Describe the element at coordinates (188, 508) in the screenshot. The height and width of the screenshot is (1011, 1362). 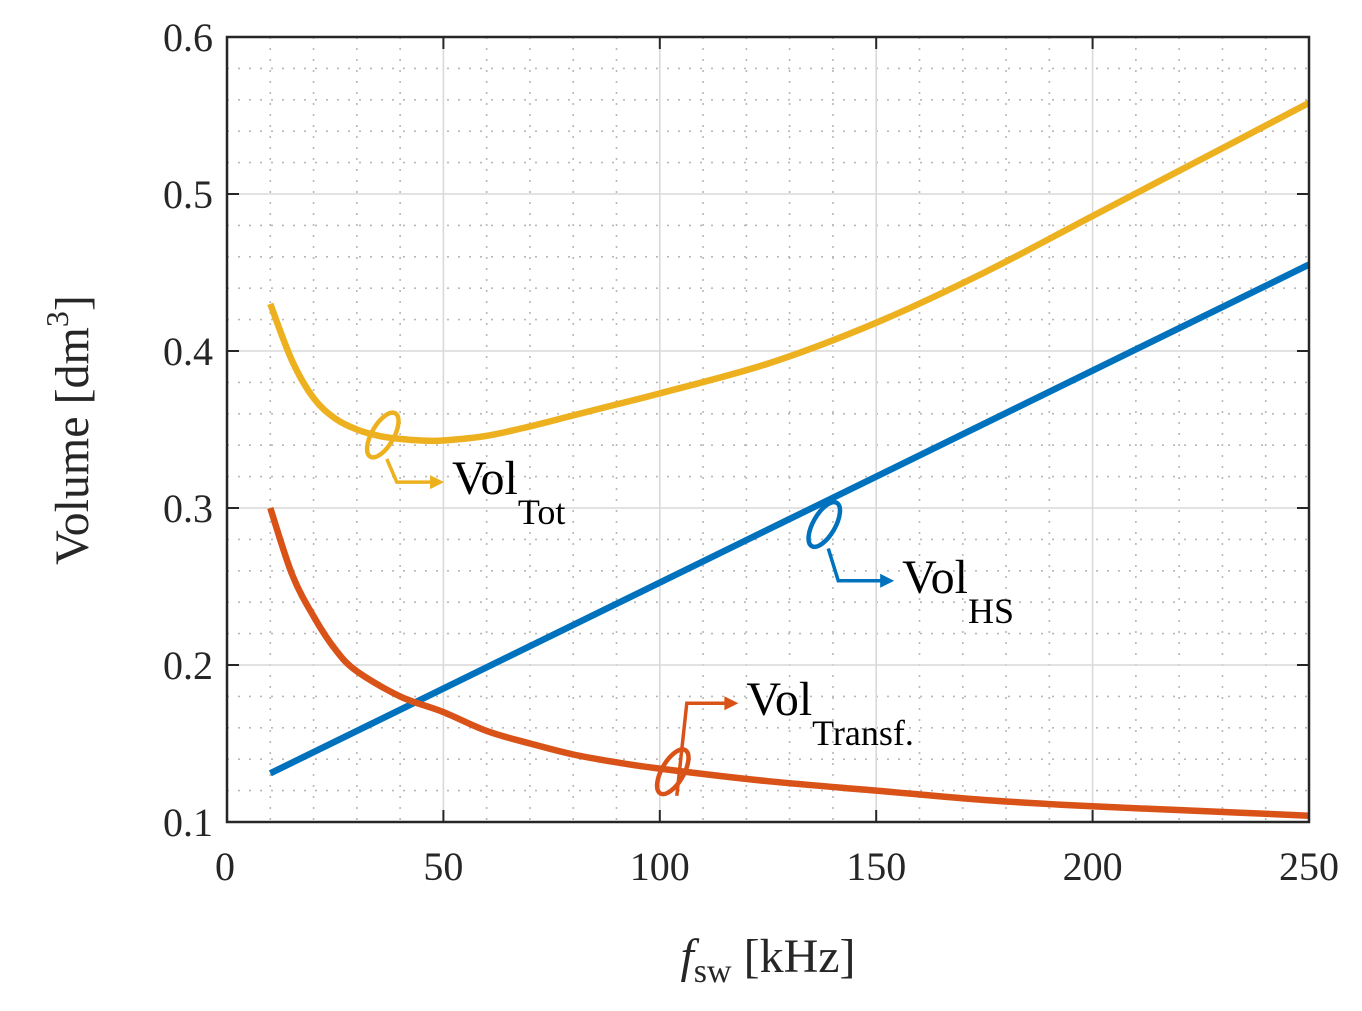
I see `y-tick-label: 0.3` at that location.